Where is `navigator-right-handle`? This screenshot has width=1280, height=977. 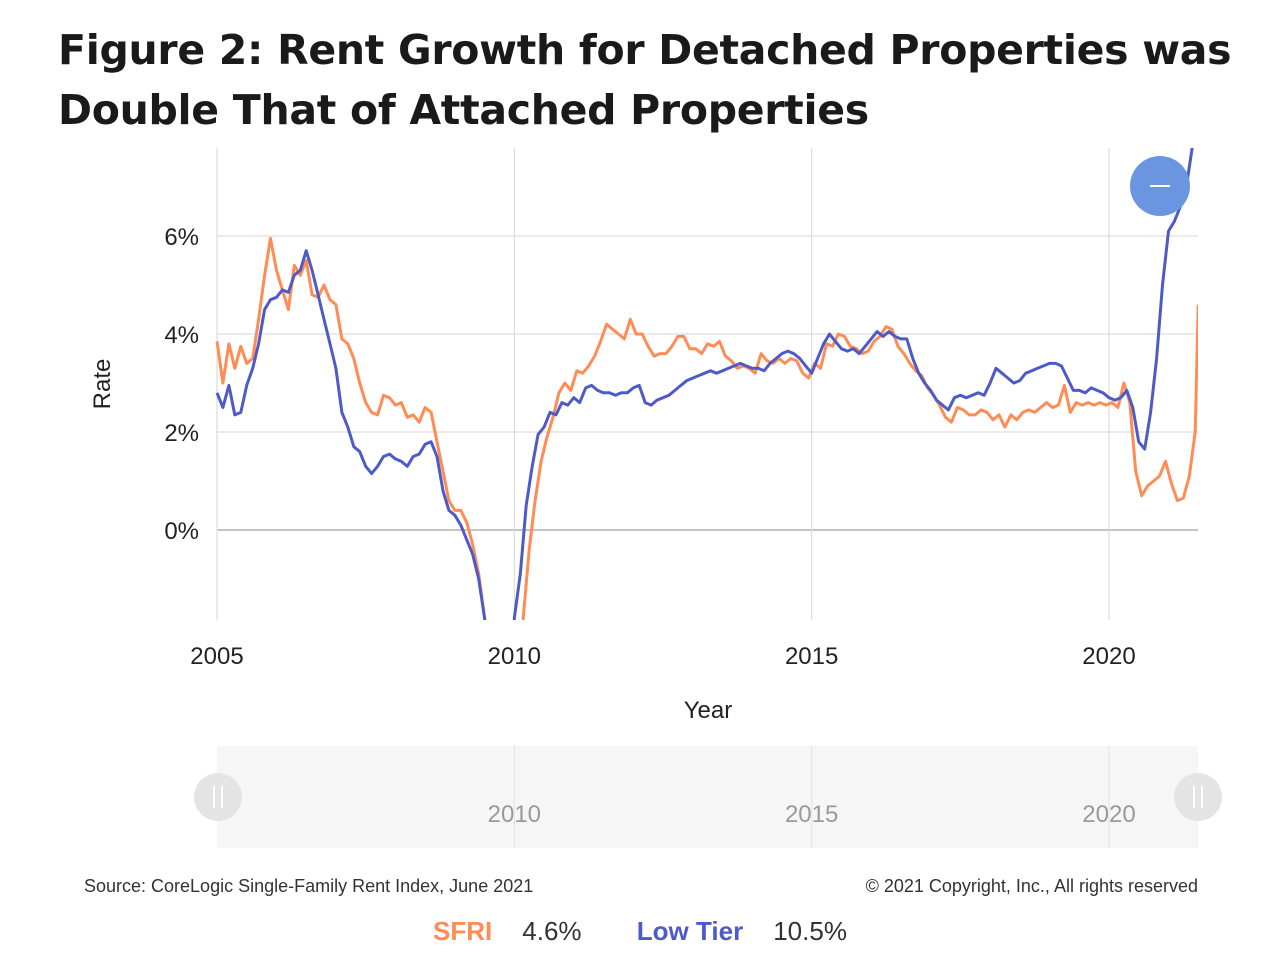 navigator-right-handle is located at coordinates (1198, 797).